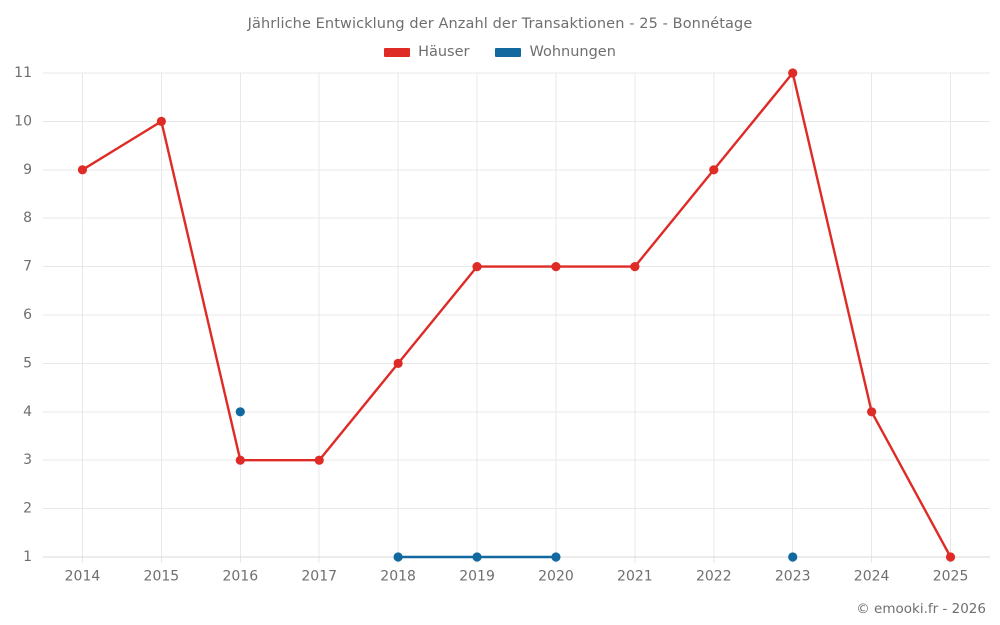  What do you see at coordinates (27, 412) in the screenshot?
I see `y-axis-tick-label: 4` at bounding box center [27, 412].